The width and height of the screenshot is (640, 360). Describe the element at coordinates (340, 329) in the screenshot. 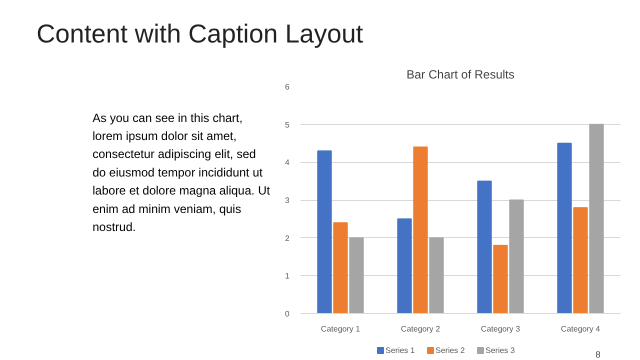

I see `x-tick-label: Category 1` at that location.